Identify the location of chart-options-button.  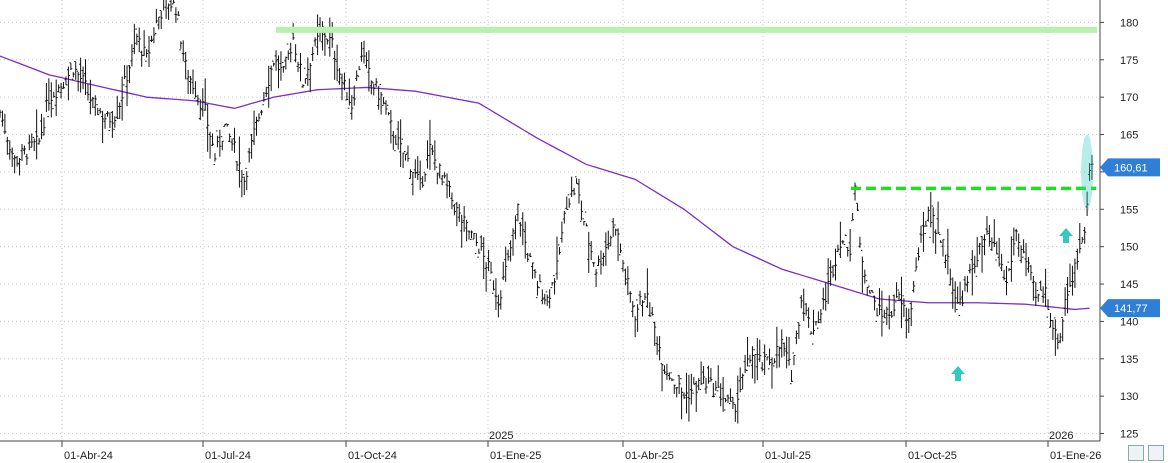
(1136, 453).